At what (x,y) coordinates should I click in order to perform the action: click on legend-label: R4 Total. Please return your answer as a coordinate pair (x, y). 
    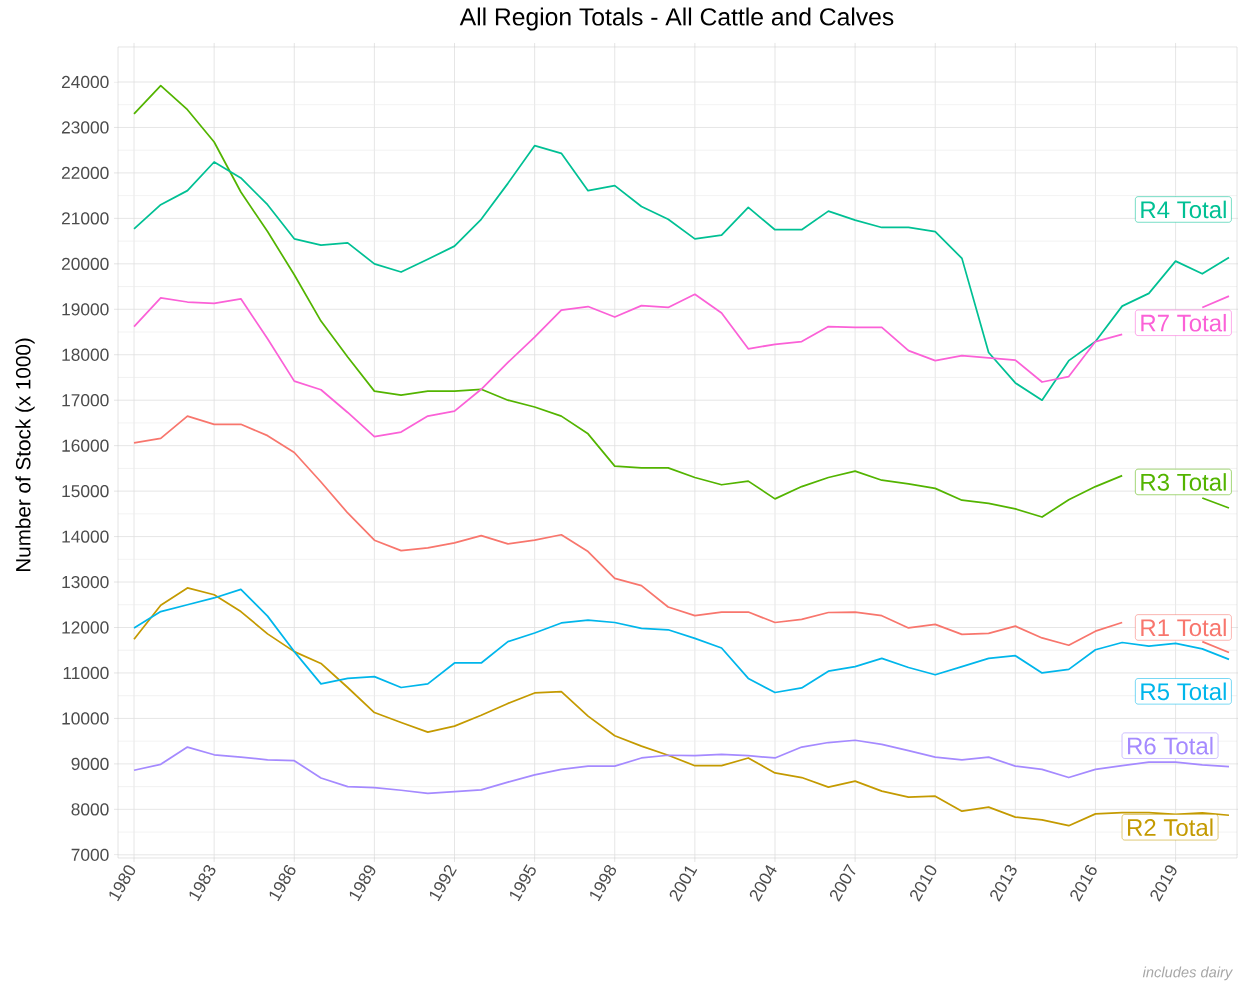
    Looking at the image, I should click on (1183, 209).